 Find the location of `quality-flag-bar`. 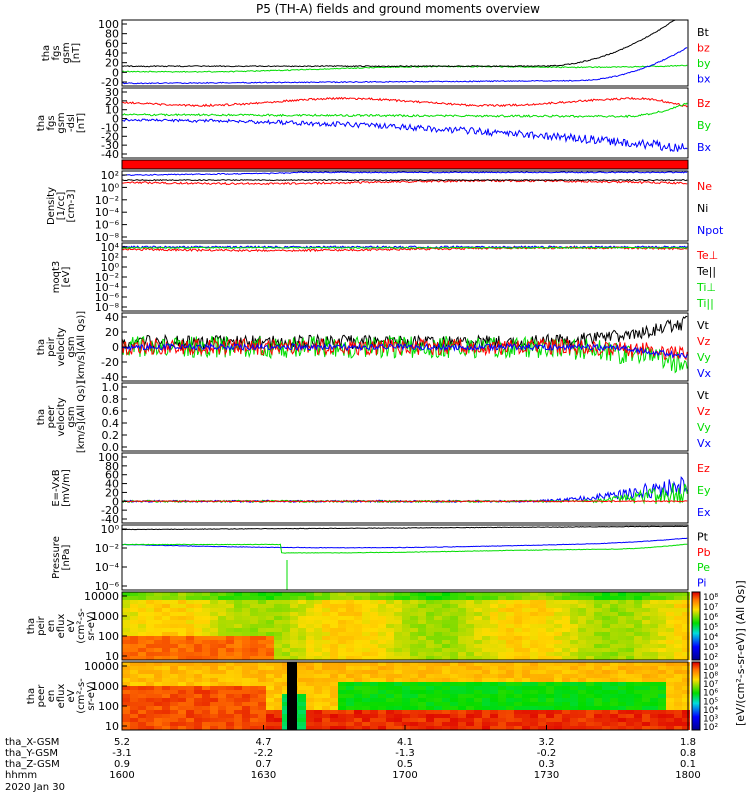

quality-flag-bar is located at coordinates (405, 164).